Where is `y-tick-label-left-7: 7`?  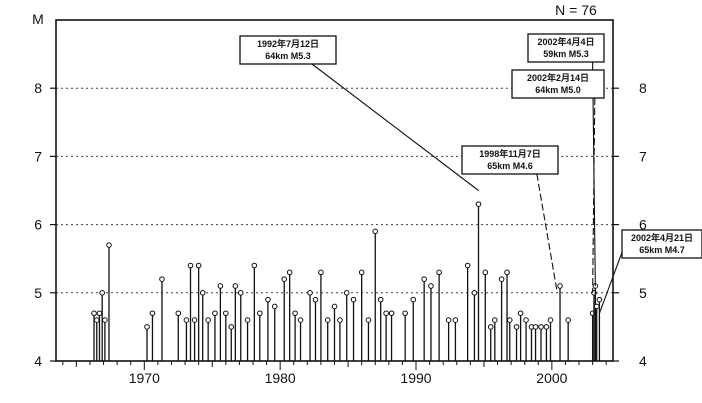 y-tick-label-left-7: 7 is located at coordinates (38, 156).